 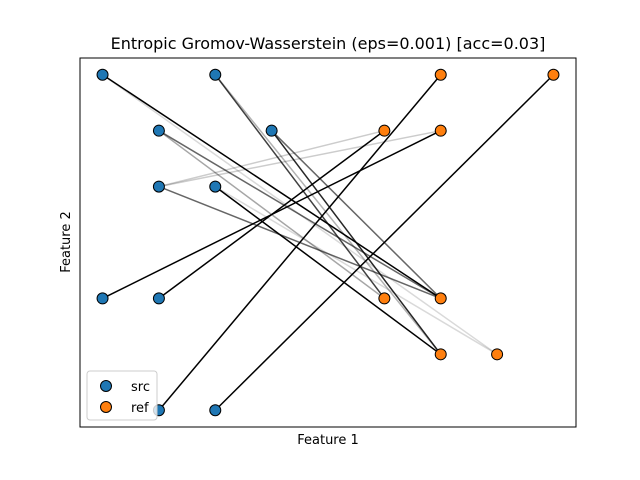 What do you see at coordinates (106, 407) in the screenshot?
I see `legend-marker-ref` at bounding box center [106, 407].